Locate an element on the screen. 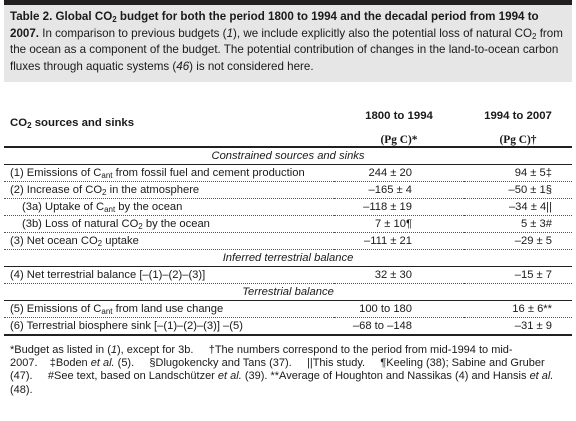 This screenshot has width=576, height=421. footnote-etal-3: et al. is located at coordinates (541, 376).